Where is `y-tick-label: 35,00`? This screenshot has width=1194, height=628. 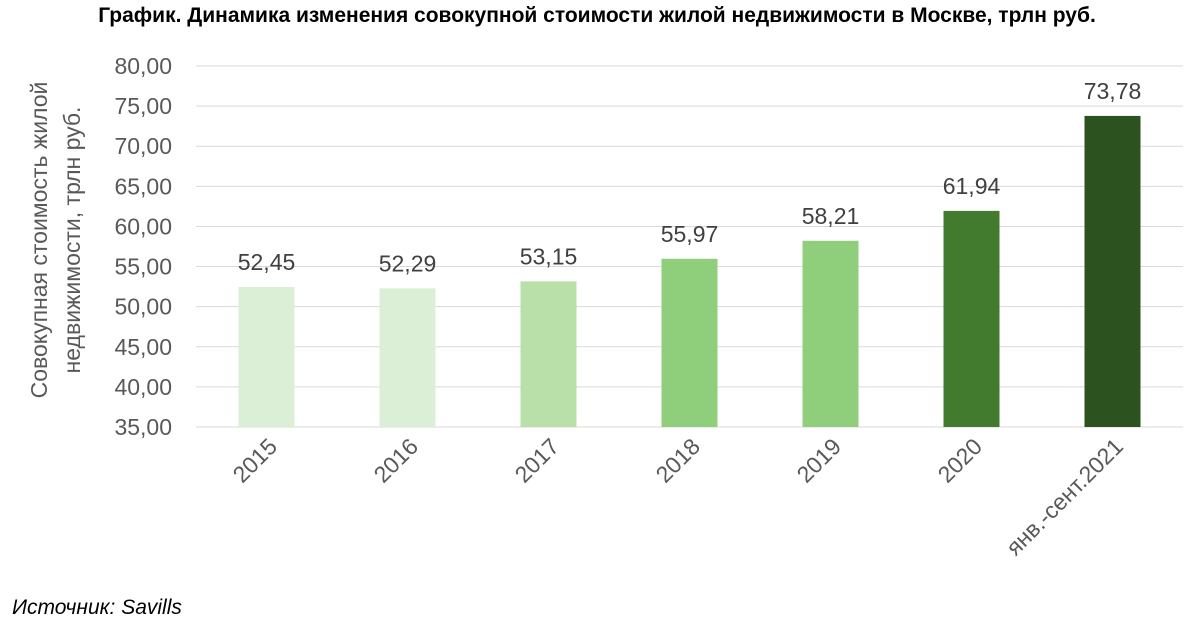
y-tick-label: 35,00 is located at coordinates (143, 427).